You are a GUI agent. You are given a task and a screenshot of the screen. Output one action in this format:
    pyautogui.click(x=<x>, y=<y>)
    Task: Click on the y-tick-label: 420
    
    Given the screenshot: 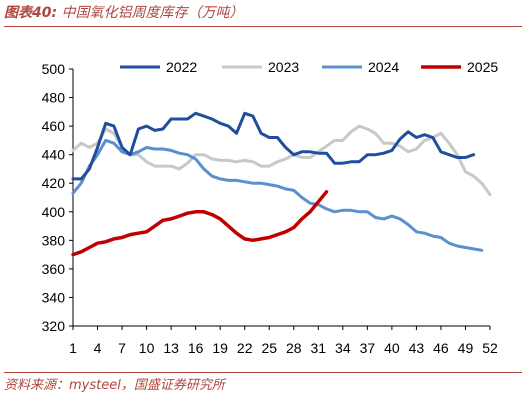 What is the action you would take?
    pyautogui.click(x=54, y=183)
    